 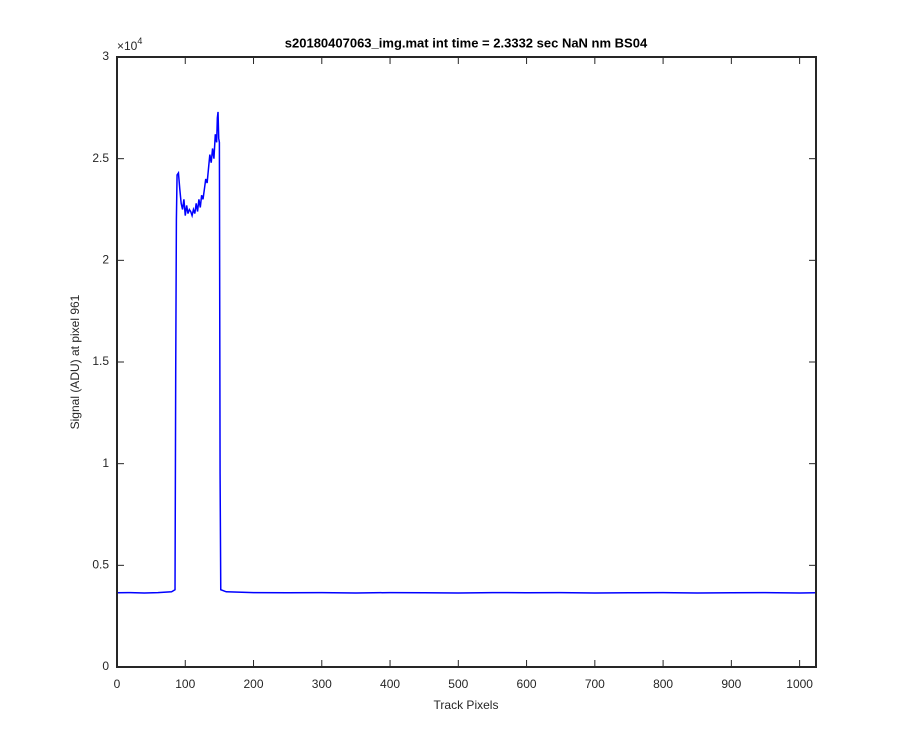 What do you see at coordinates (117, 684) in the screenshot?
I see `x-tick-label: 0` at bounding box center [117, 684].